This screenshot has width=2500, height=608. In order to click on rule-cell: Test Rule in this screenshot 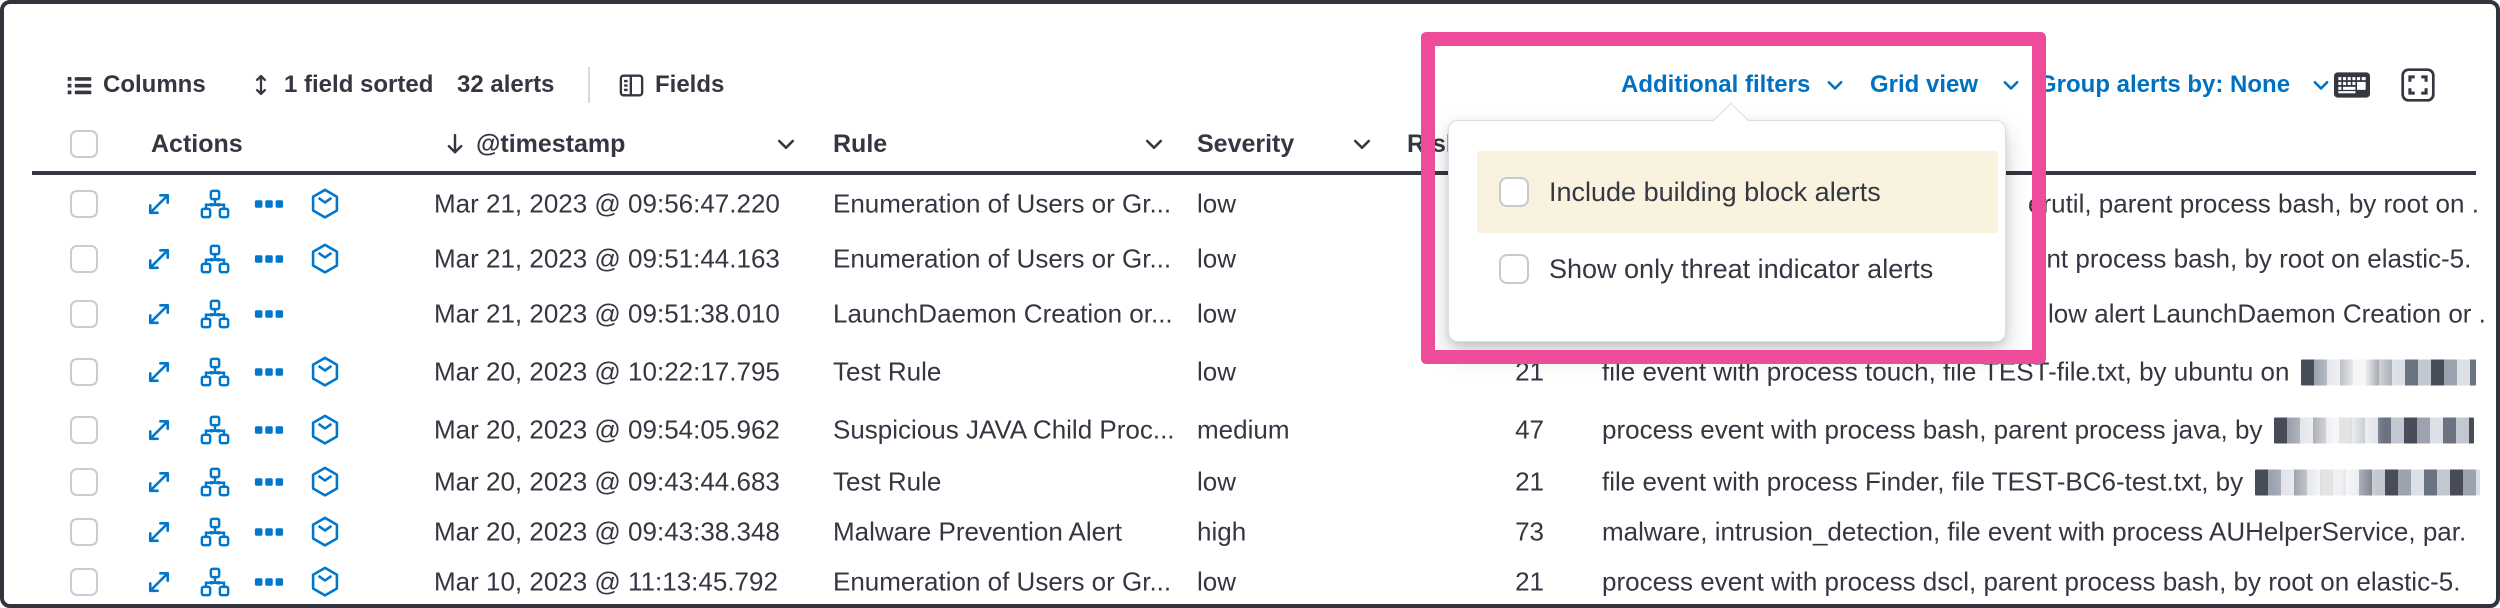, I will do `click(887, 481)`.